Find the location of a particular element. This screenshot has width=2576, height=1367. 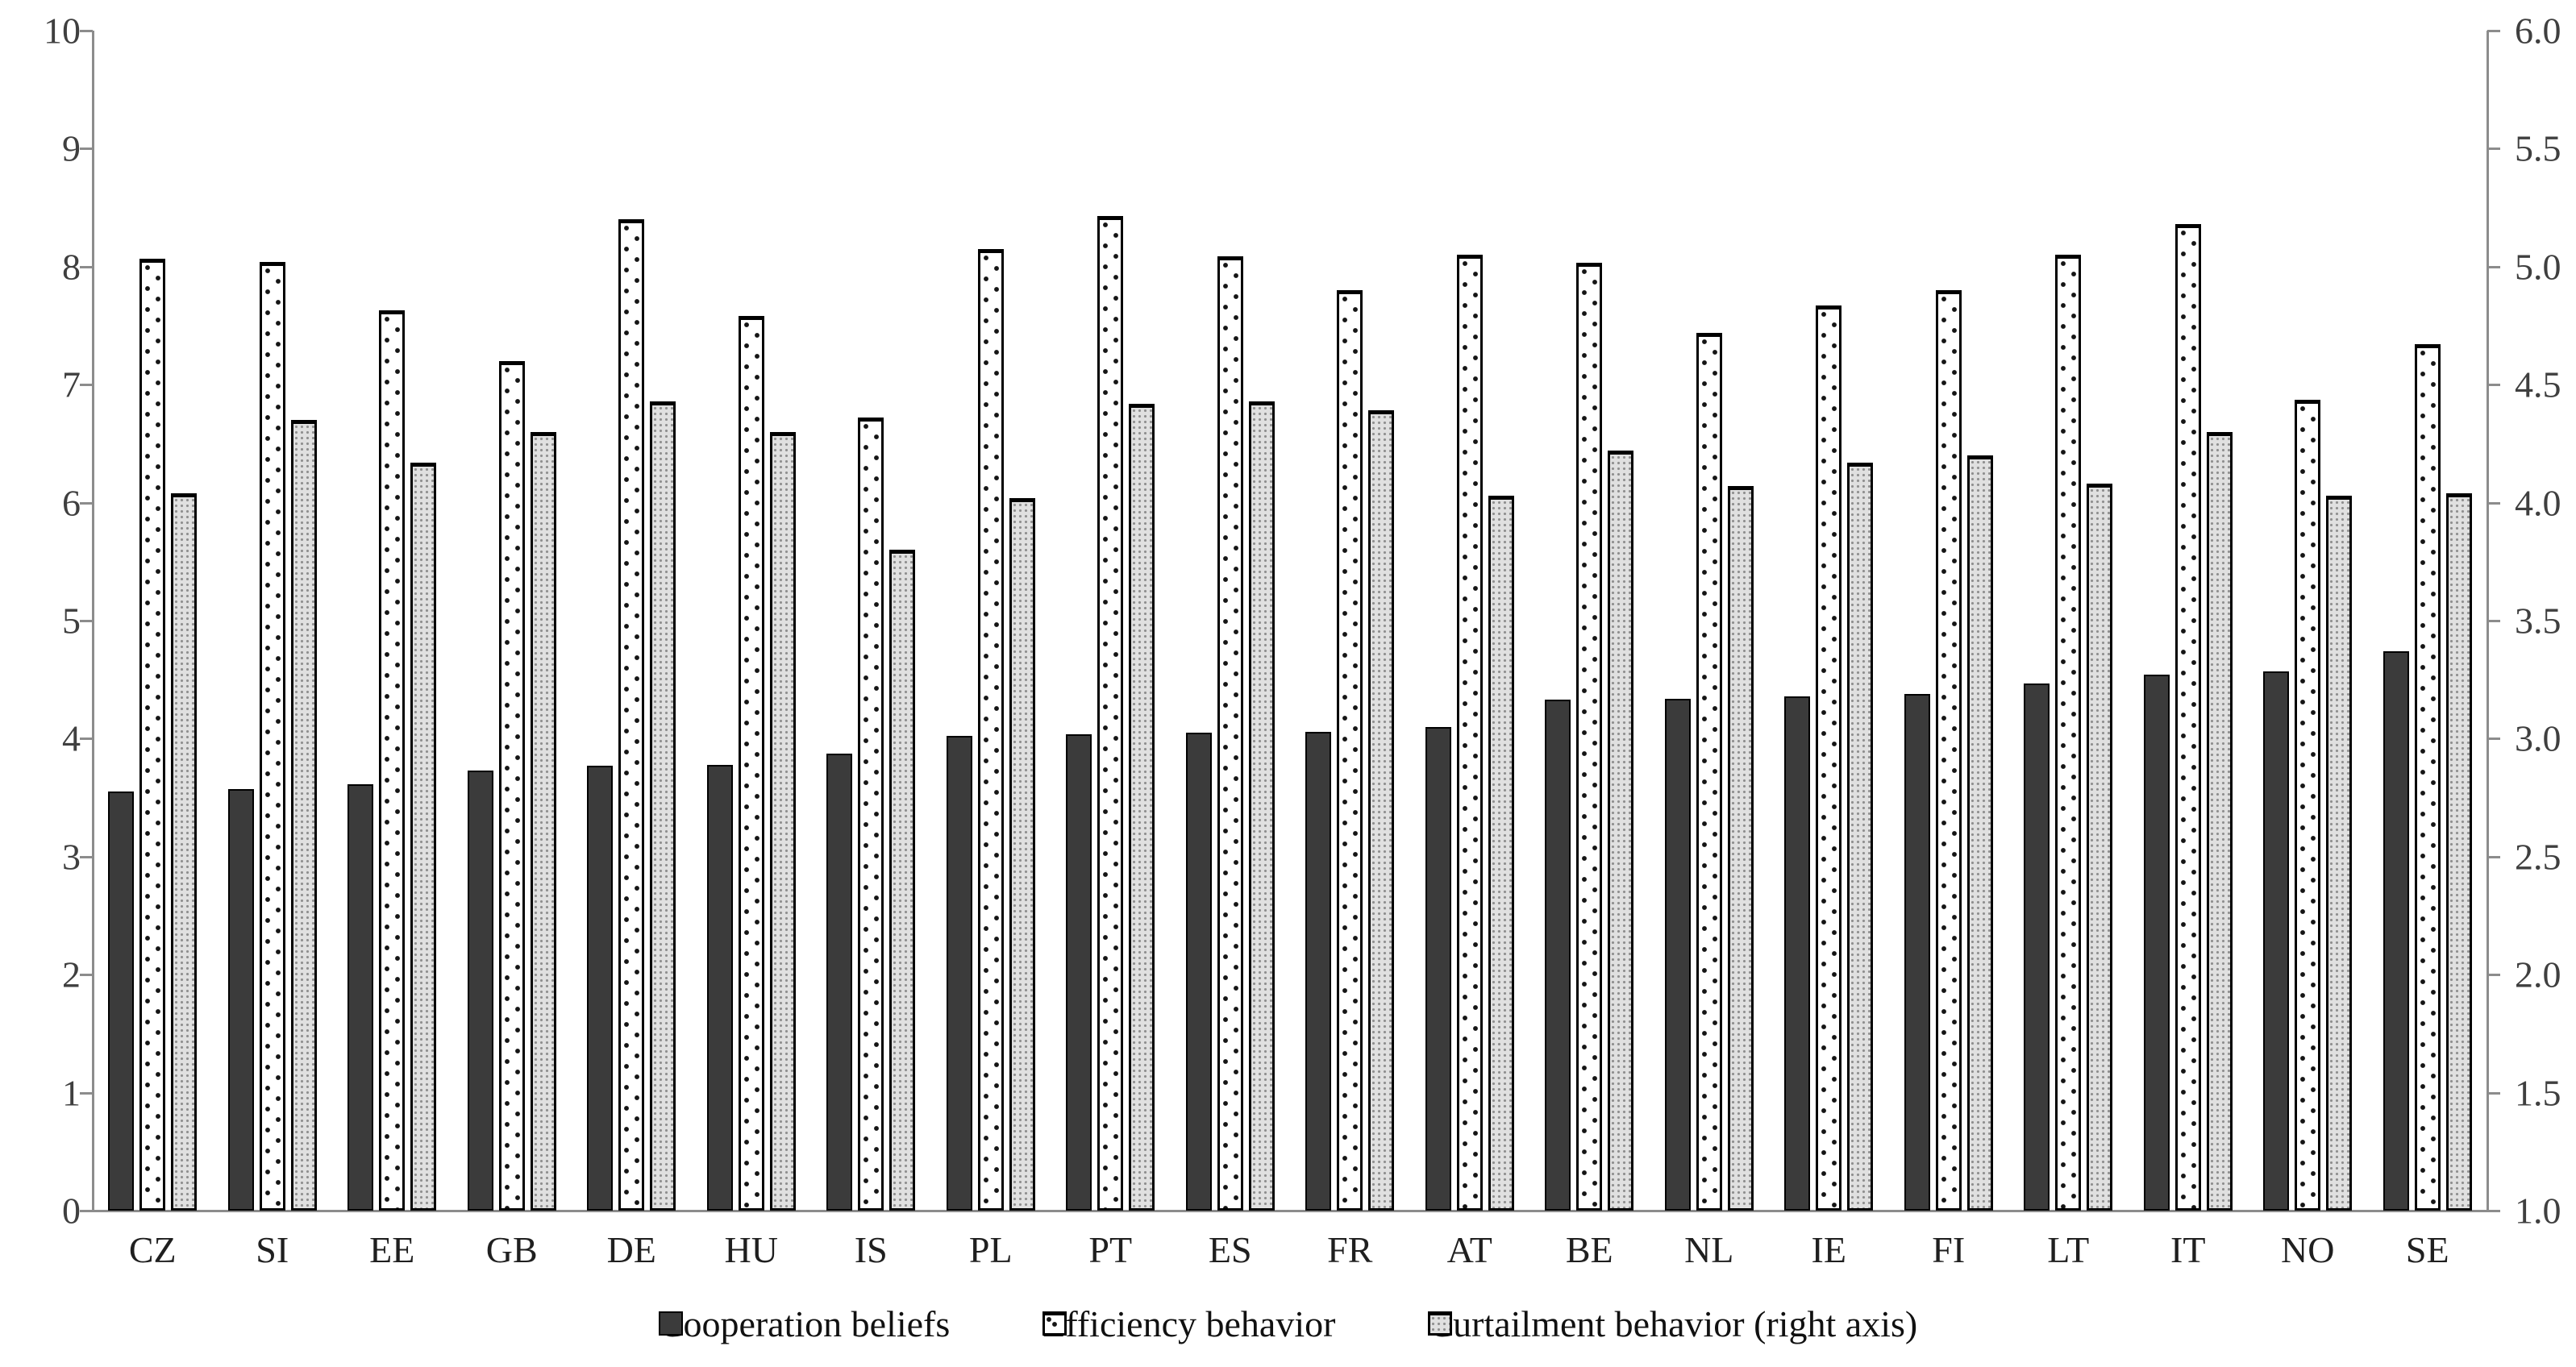

legend-swatch-curtailment-icon is located at coordinates (1441, 1324).